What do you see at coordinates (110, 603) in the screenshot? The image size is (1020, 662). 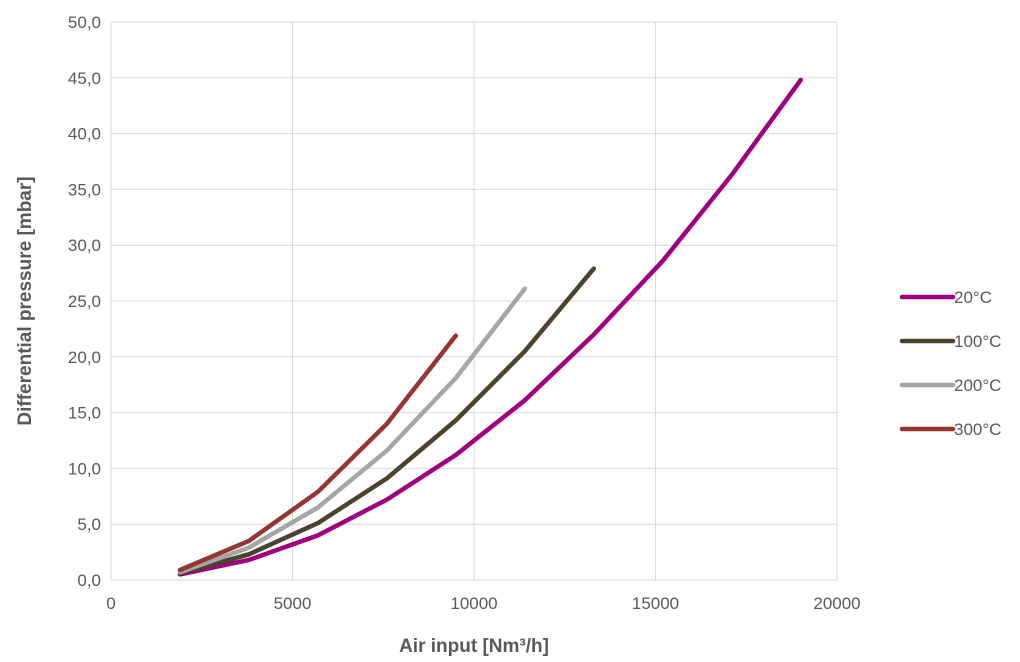 I see `x-tick-label: 0` at bounding box center [110, 603].